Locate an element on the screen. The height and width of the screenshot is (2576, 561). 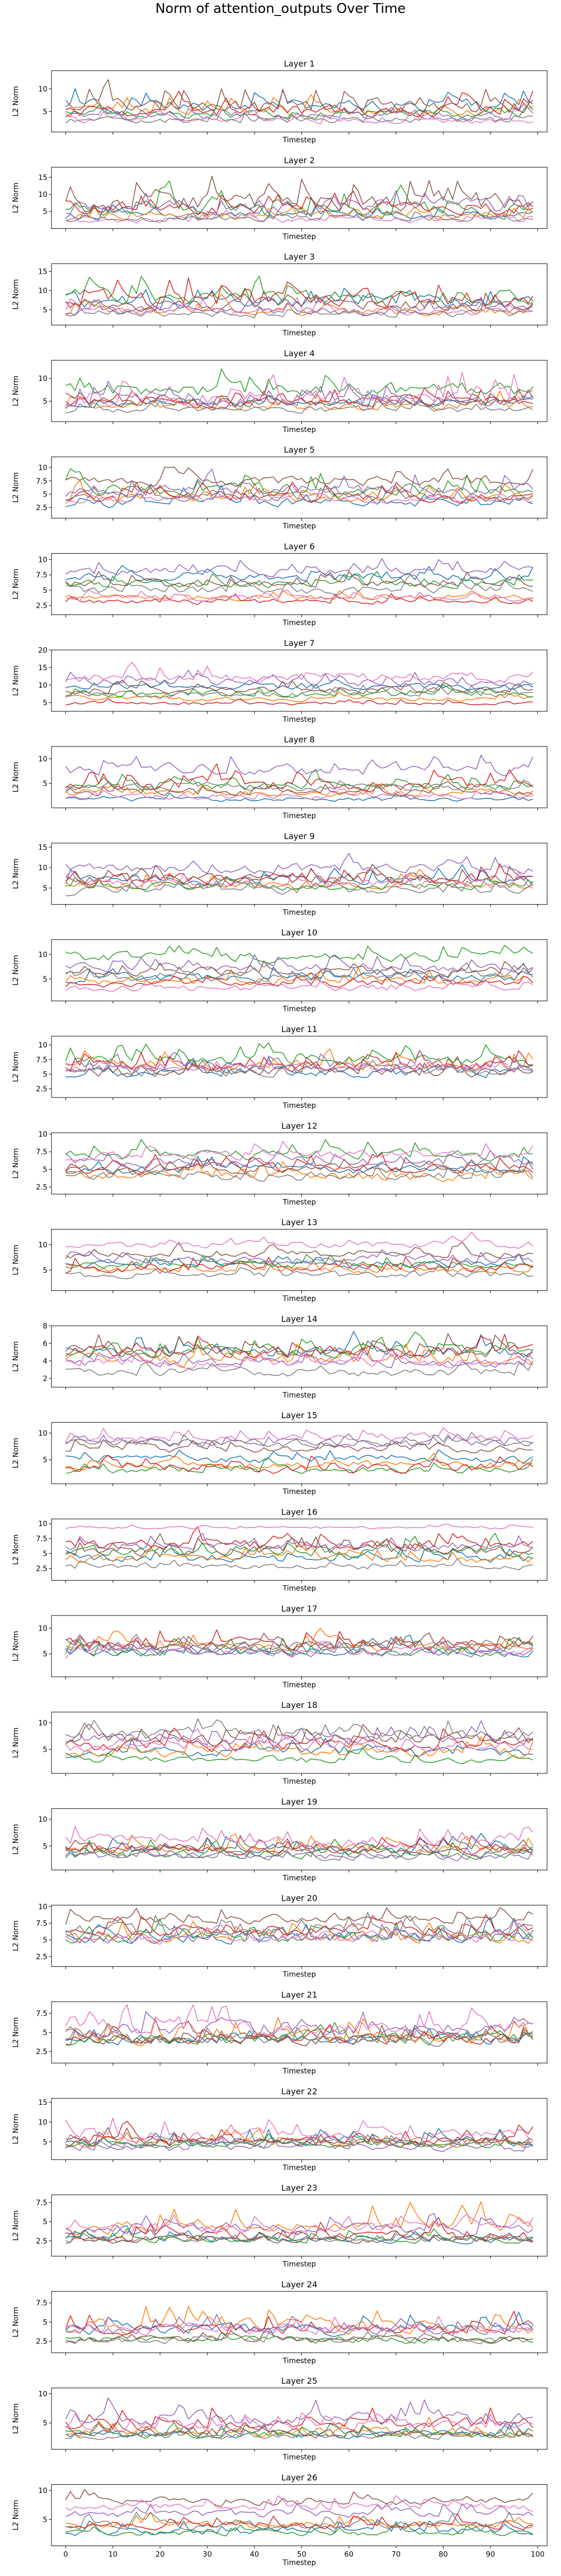
subplot-title: Layer 21 is located at coordinates (299, 1995).